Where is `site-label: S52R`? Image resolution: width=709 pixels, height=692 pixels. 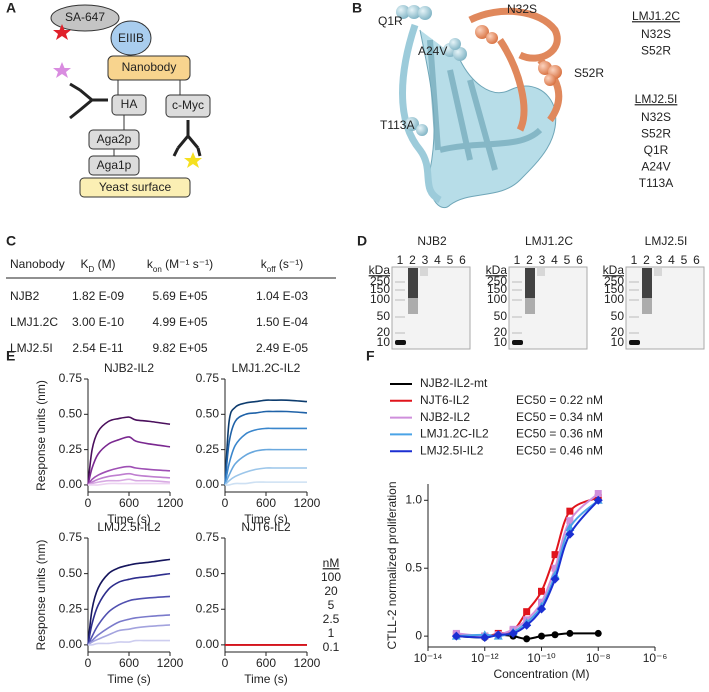 site-label: S52R is located at coordinates (589, 73).